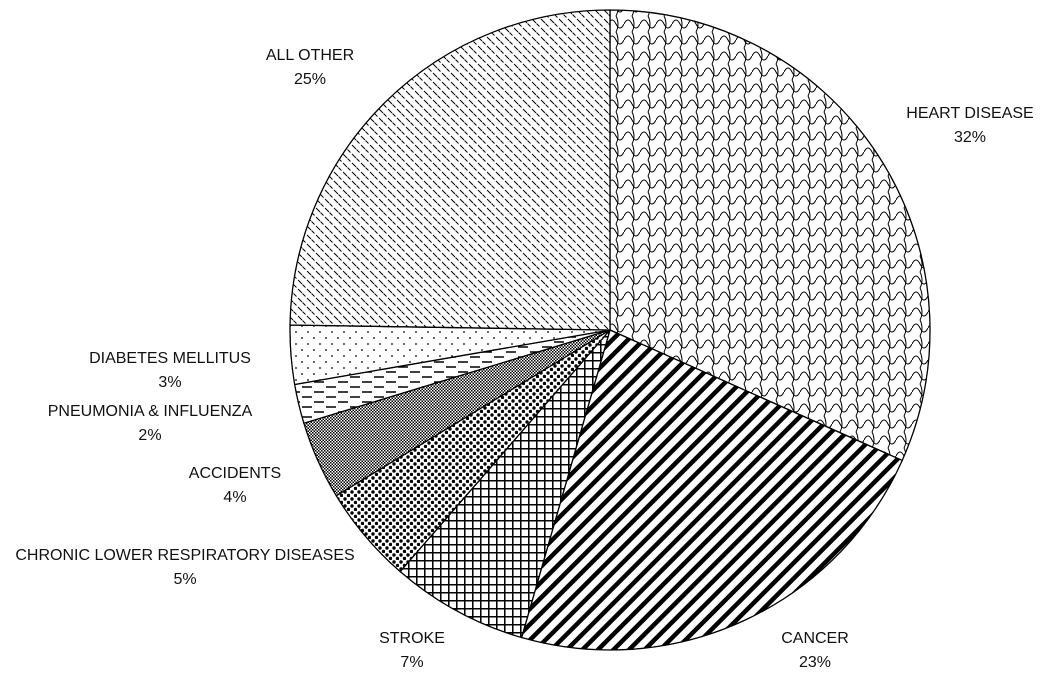 The image size is (1063, 681). Describe the element at coordinates (185, 579) in the screenshot. I see `slice-percent: 5%` at that location.